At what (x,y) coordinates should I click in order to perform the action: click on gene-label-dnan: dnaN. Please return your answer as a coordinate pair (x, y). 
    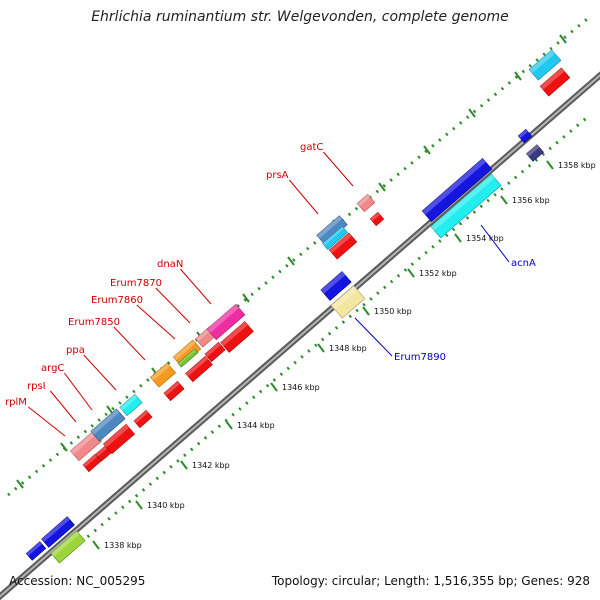
    Looking at the image, I should click on (170, 264).